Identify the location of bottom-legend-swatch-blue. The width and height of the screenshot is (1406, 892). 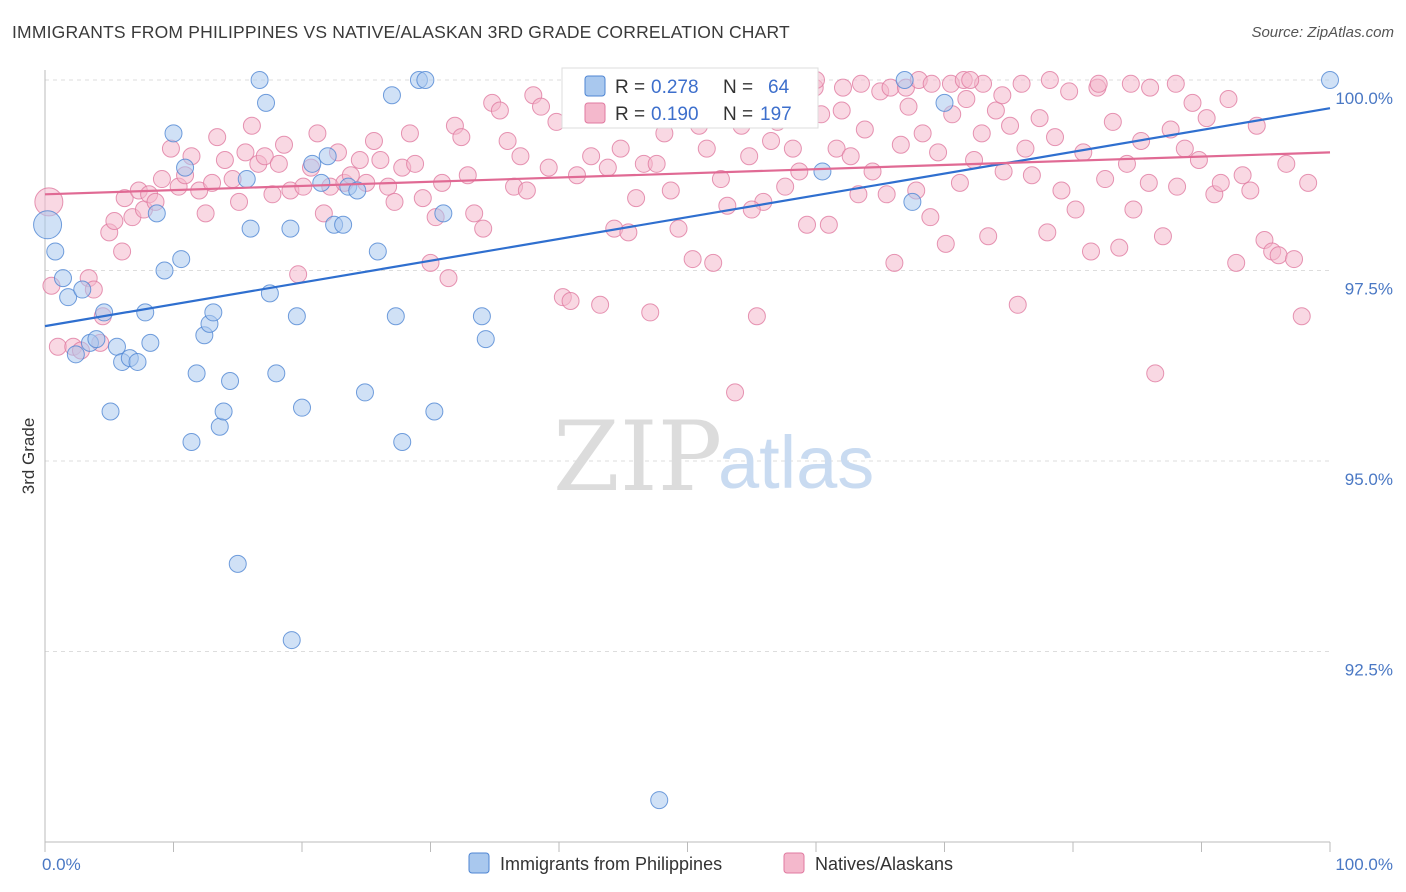
(479, 863).